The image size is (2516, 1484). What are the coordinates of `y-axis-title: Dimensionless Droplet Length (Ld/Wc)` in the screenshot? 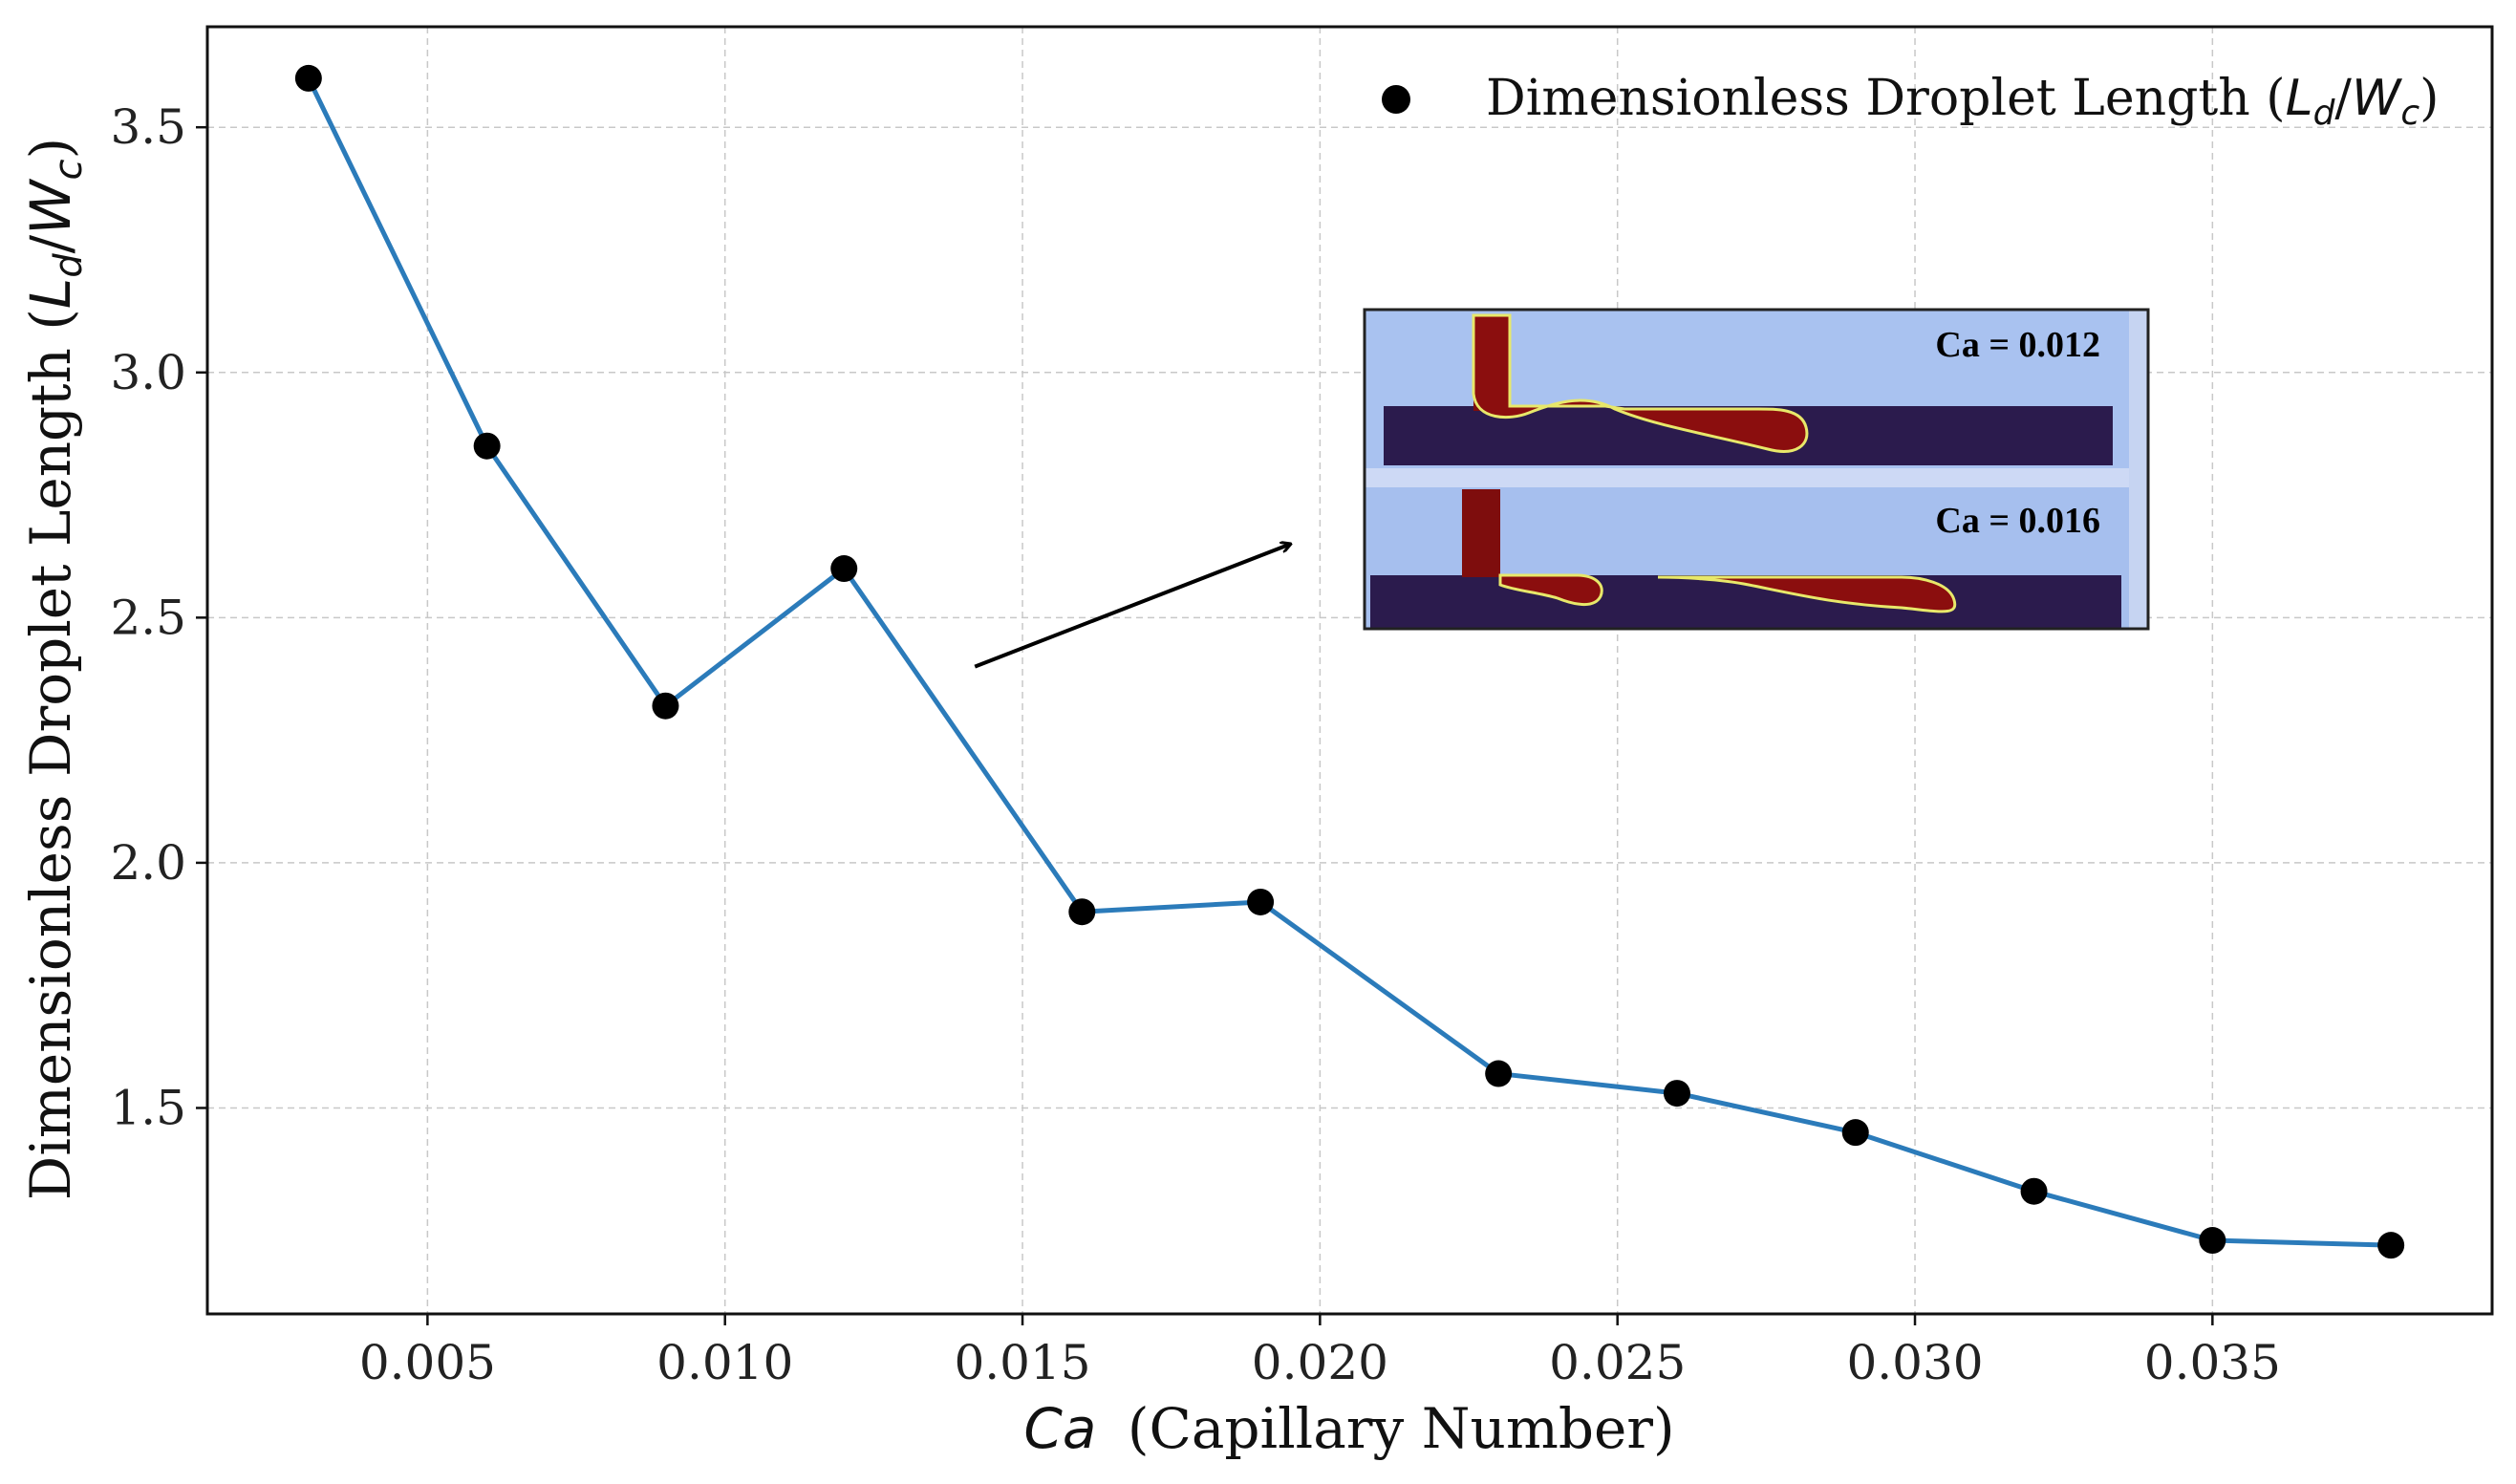 It's located at (54, 669).